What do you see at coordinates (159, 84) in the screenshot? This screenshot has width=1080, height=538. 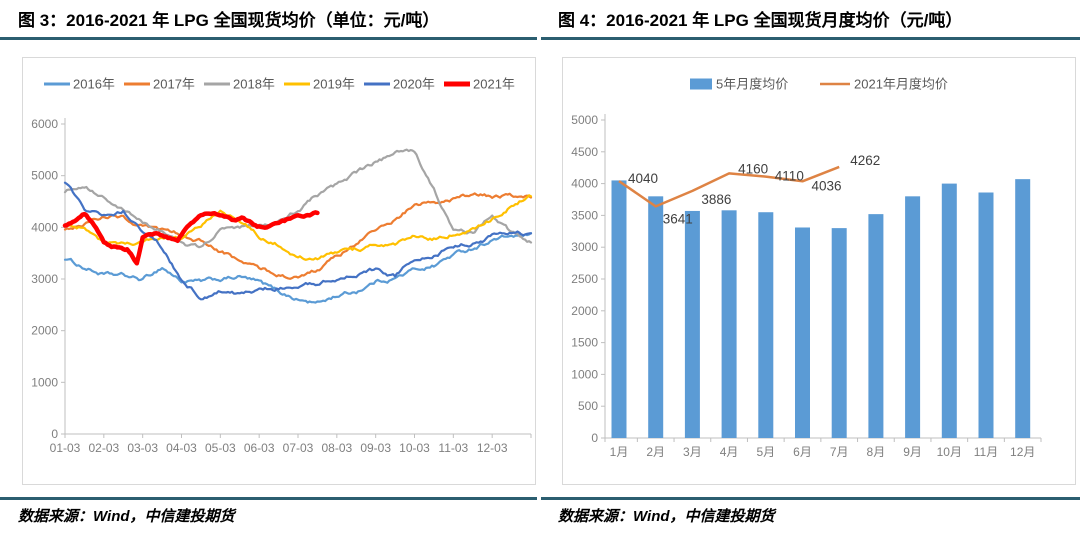 I see `legend-item-2017年: 2017年` at bounding box center [159, 84].